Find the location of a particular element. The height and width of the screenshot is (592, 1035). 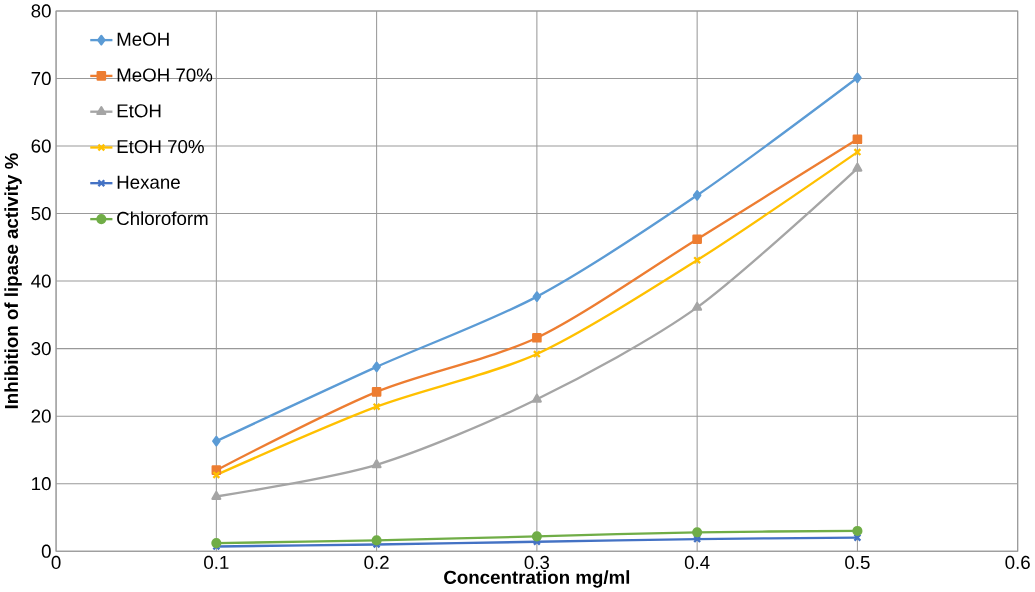

y-tick-label: 20 is located at coordinates (41, 416).